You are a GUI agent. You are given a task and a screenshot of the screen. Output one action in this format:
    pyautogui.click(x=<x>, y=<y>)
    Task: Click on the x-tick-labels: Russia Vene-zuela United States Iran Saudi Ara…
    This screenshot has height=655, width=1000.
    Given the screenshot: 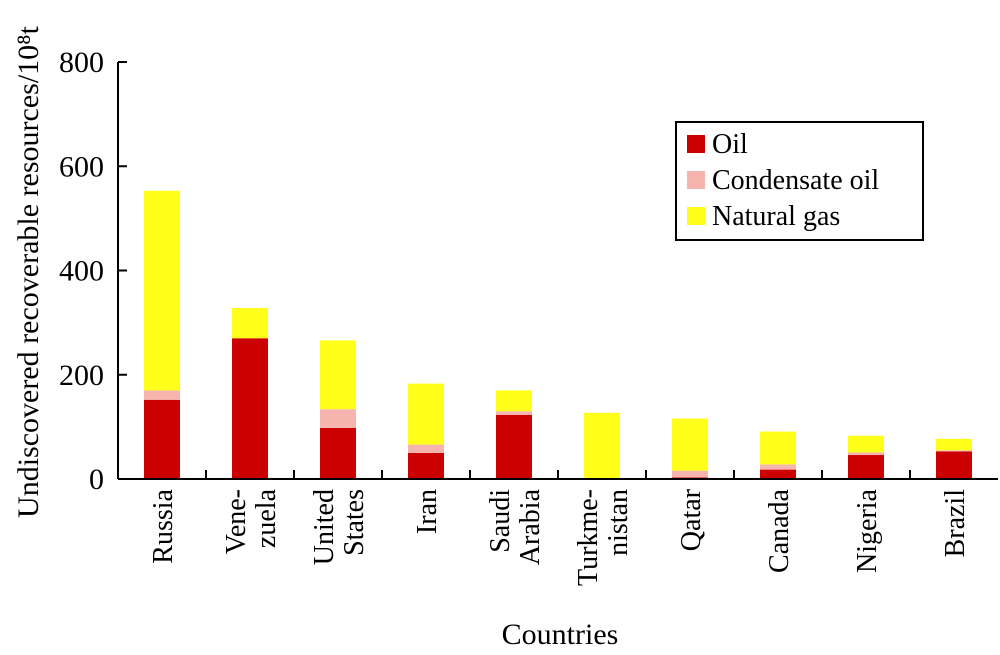 What is the action you would take?
    pyautogui.click(x=559, y=537)
    